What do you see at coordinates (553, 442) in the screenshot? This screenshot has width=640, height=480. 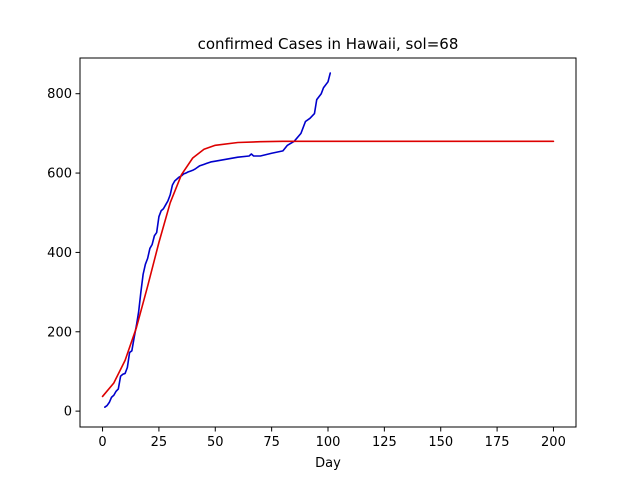 I see `x-tick-label: 200` at bounding box center [553, 442].